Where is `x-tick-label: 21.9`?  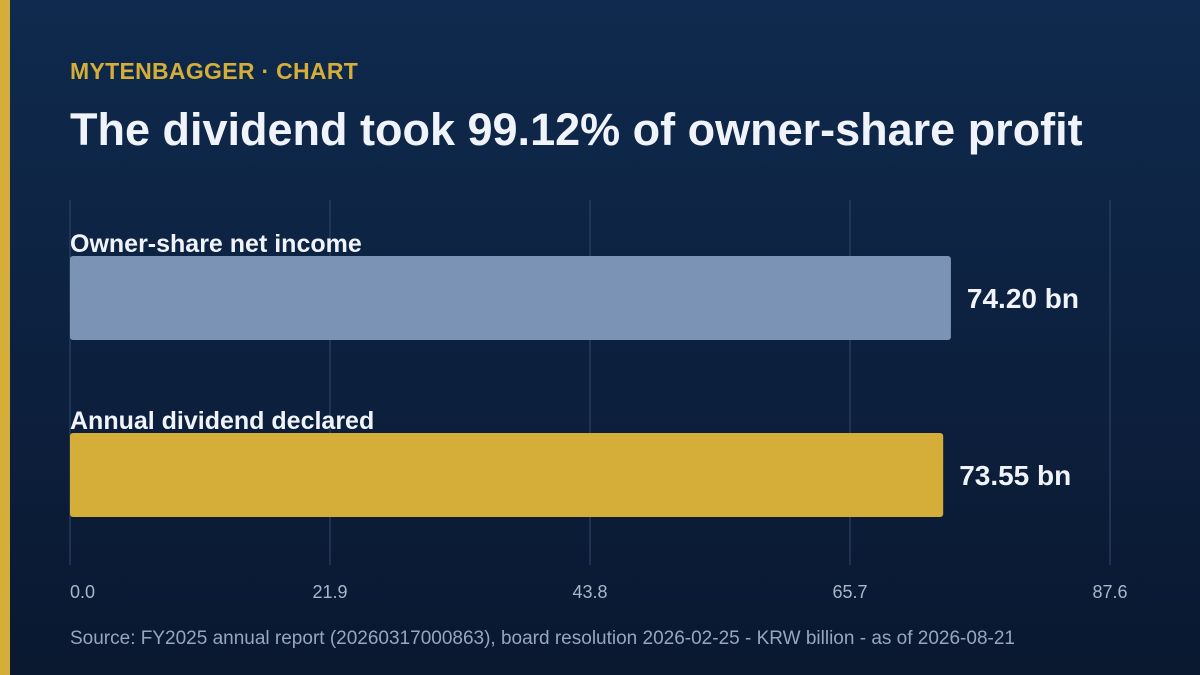 x-tick-label: 21.9 is located at coordinates (329, 592).